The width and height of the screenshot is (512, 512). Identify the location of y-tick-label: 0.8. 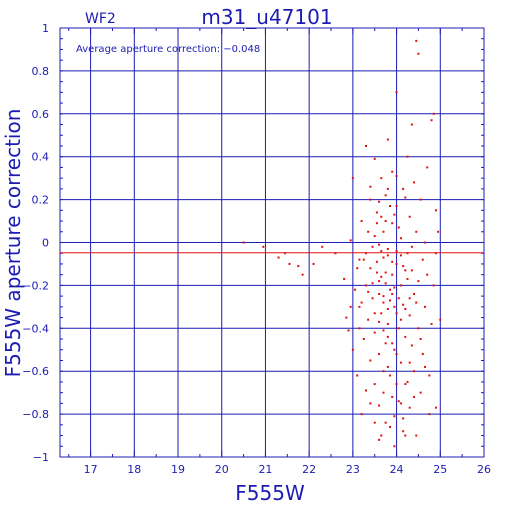
(41, 71).